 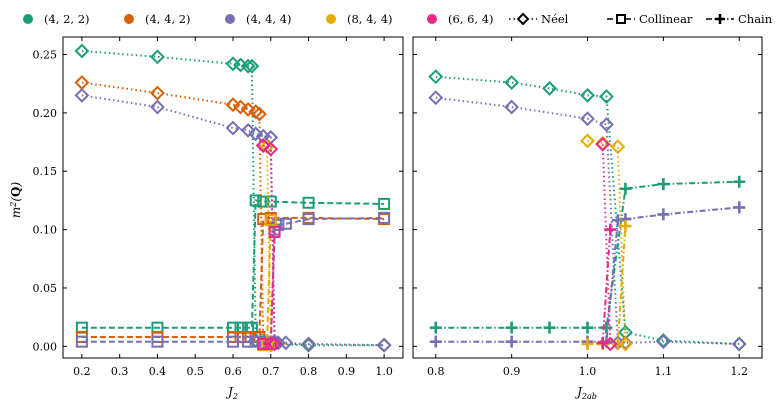 What do you see at coordinates (523, 19) in the screenshot?
I see `legend-marker-n-el` at bounding box center [523, 19].